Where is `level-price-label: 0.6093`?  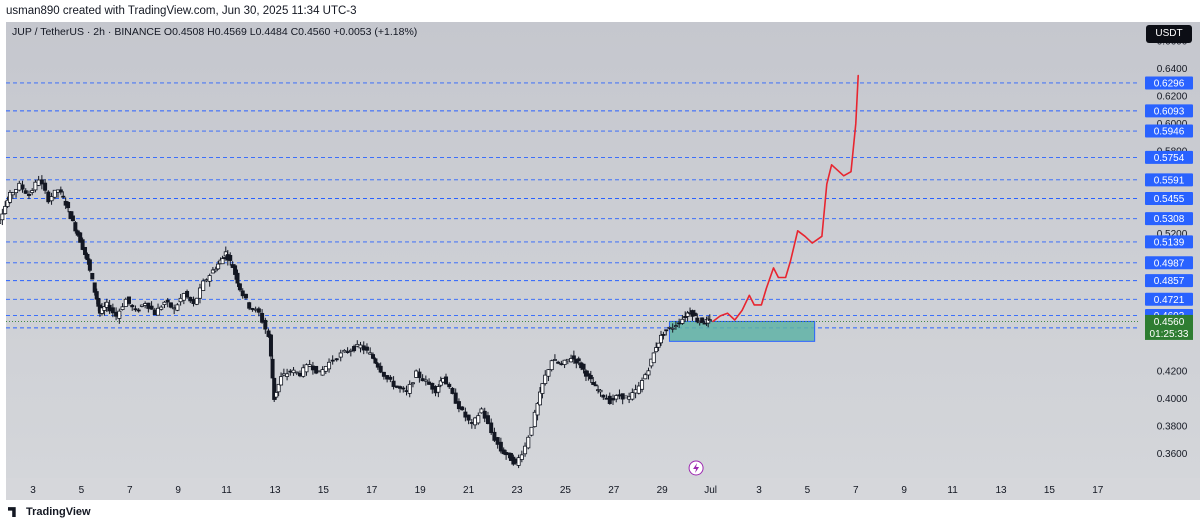
level-price-label: 0.6093 is located at coordinates (1169, 111).